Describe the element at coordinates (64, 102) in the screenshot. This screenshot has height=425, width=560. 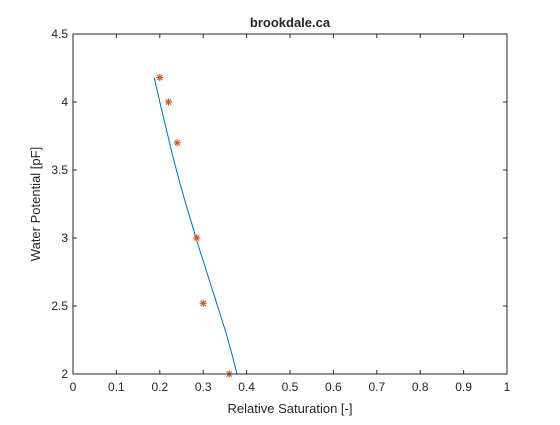
I see `y-tick-label: 4` at that location.